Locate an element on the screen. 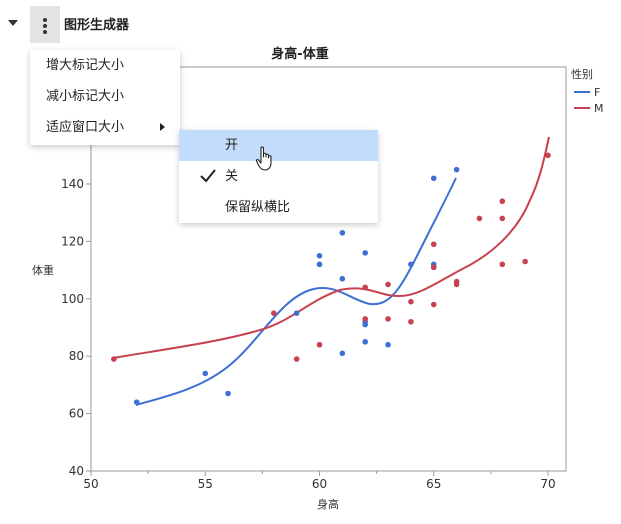 The width and height of the screenshot is (621, 524). submenu: 开 关 保留纵横比 is located at coordinates (278, 176).